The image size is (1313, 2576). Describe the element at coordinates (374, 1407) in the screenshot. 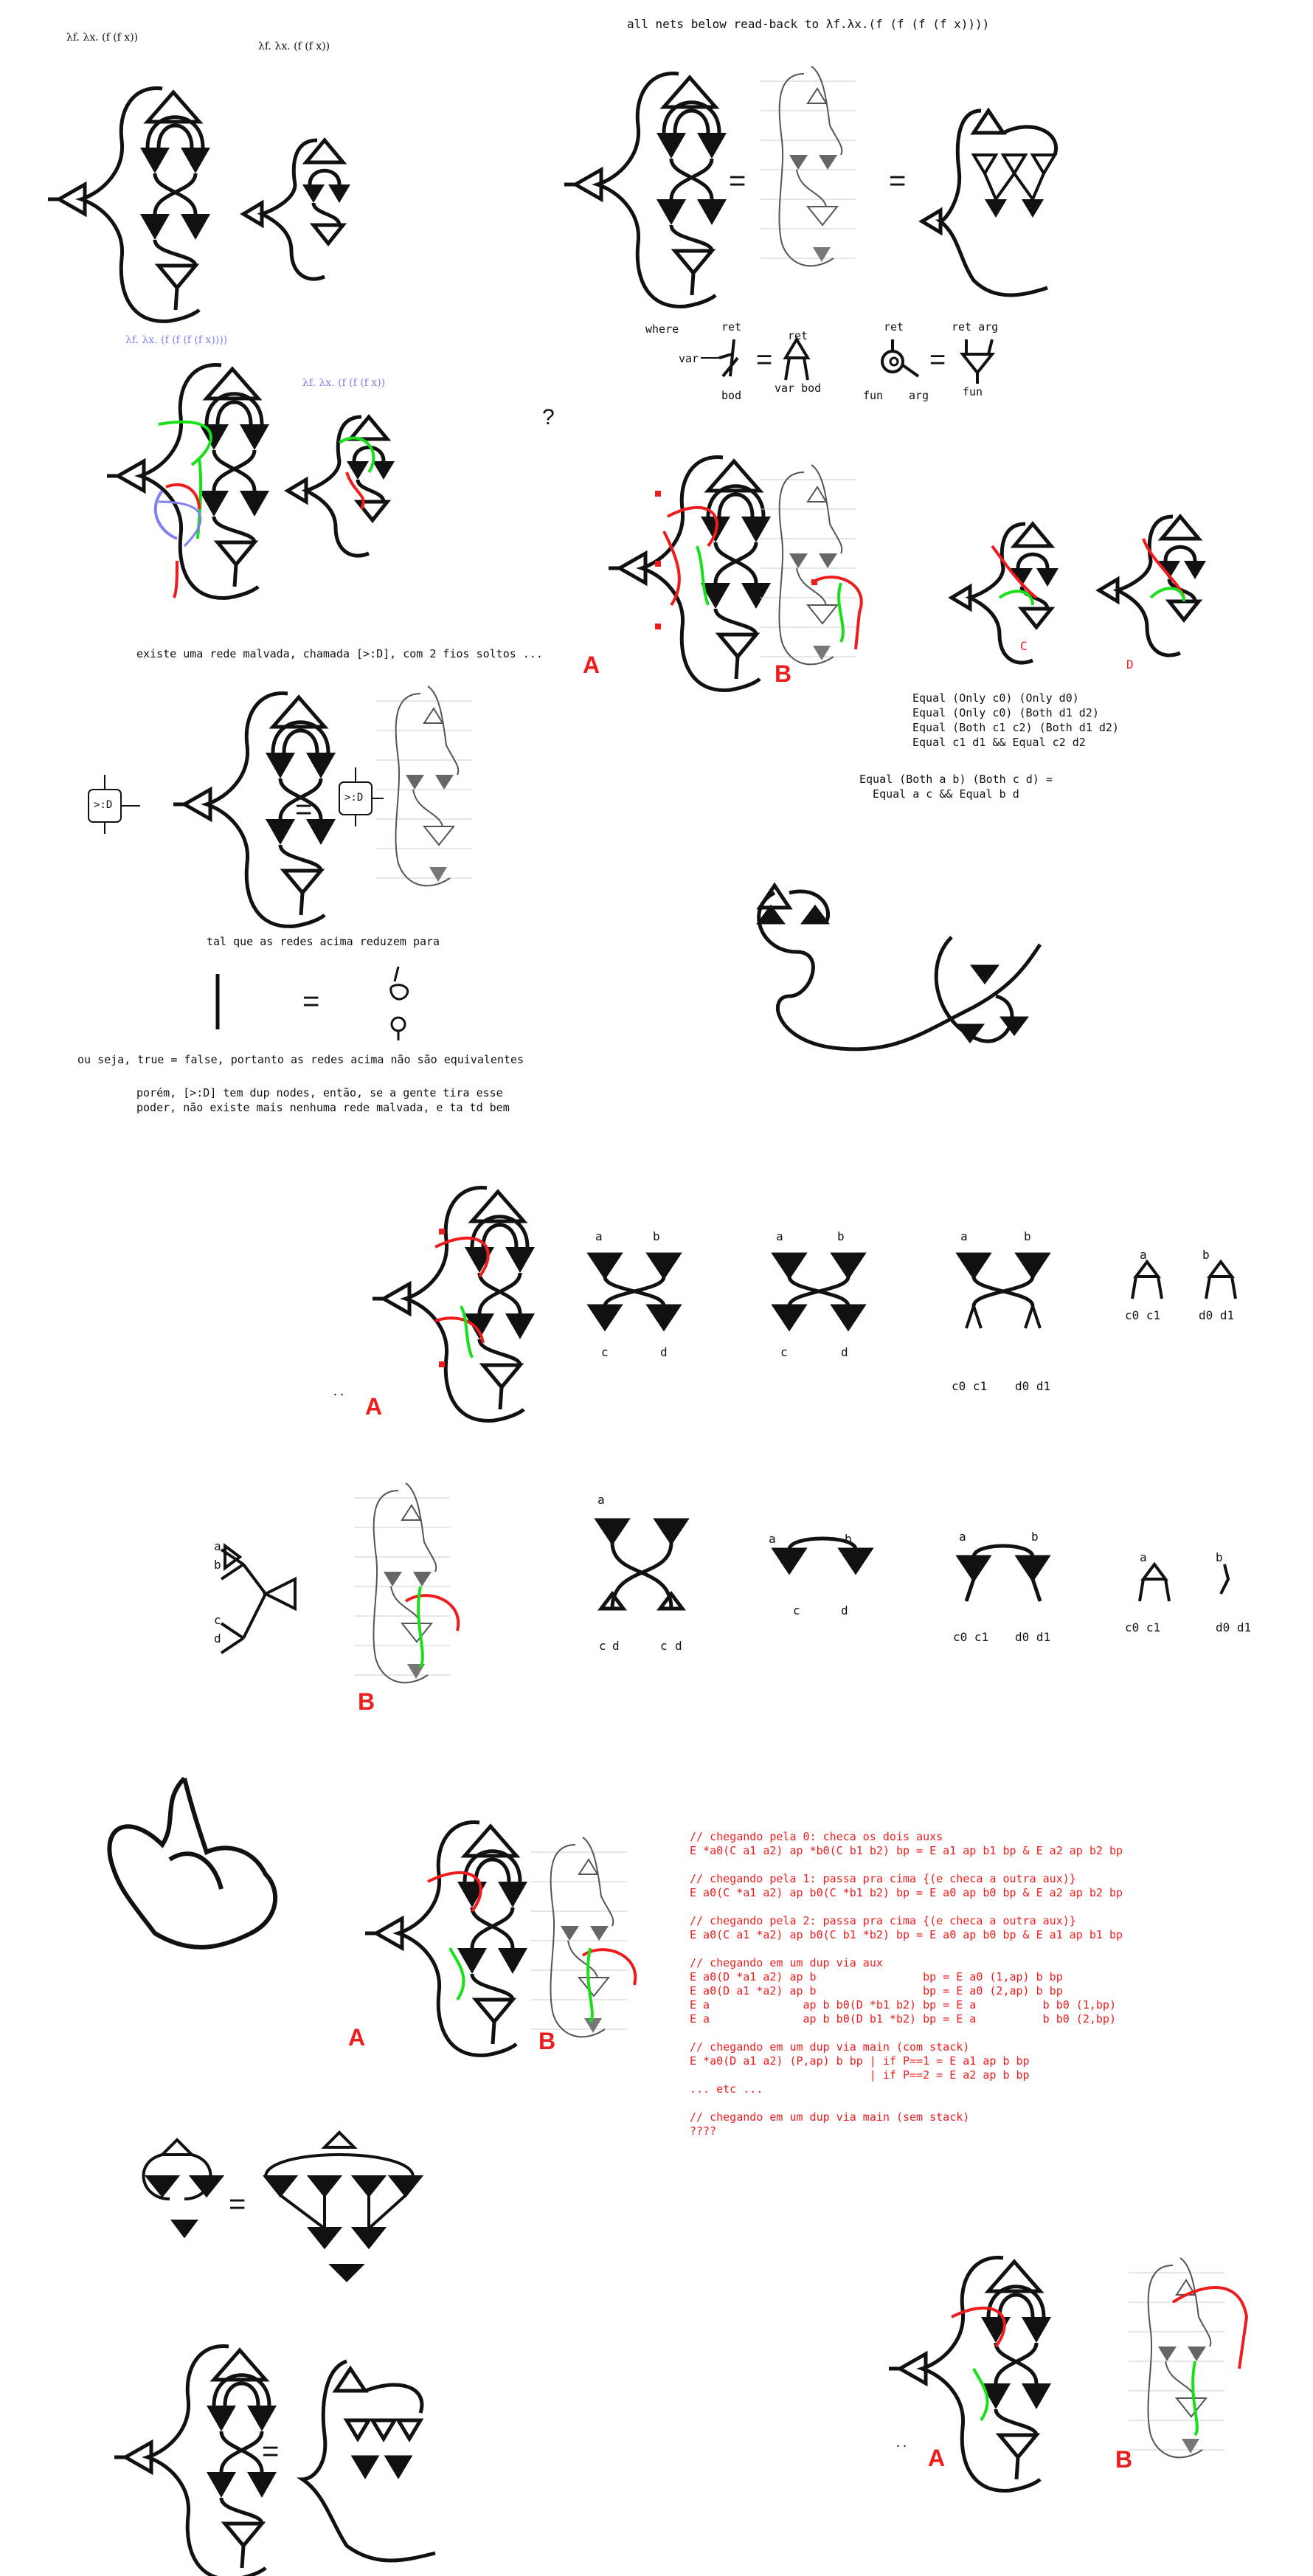

I see `label-A-mid: A` at that location.